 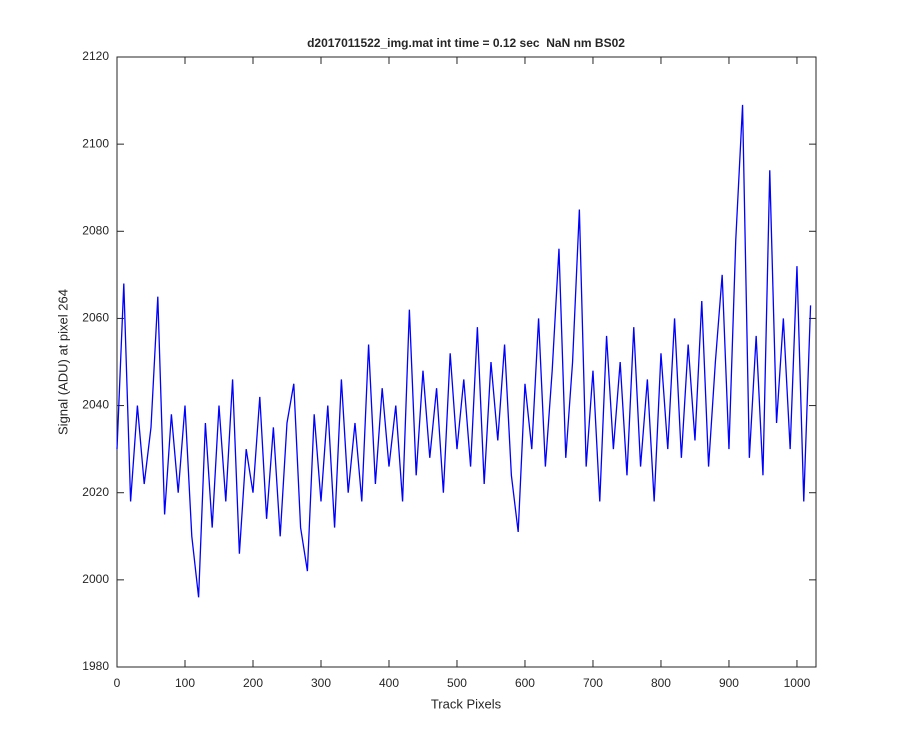 I want to click on x-tick-label: 100, so click(x=185, y=683).